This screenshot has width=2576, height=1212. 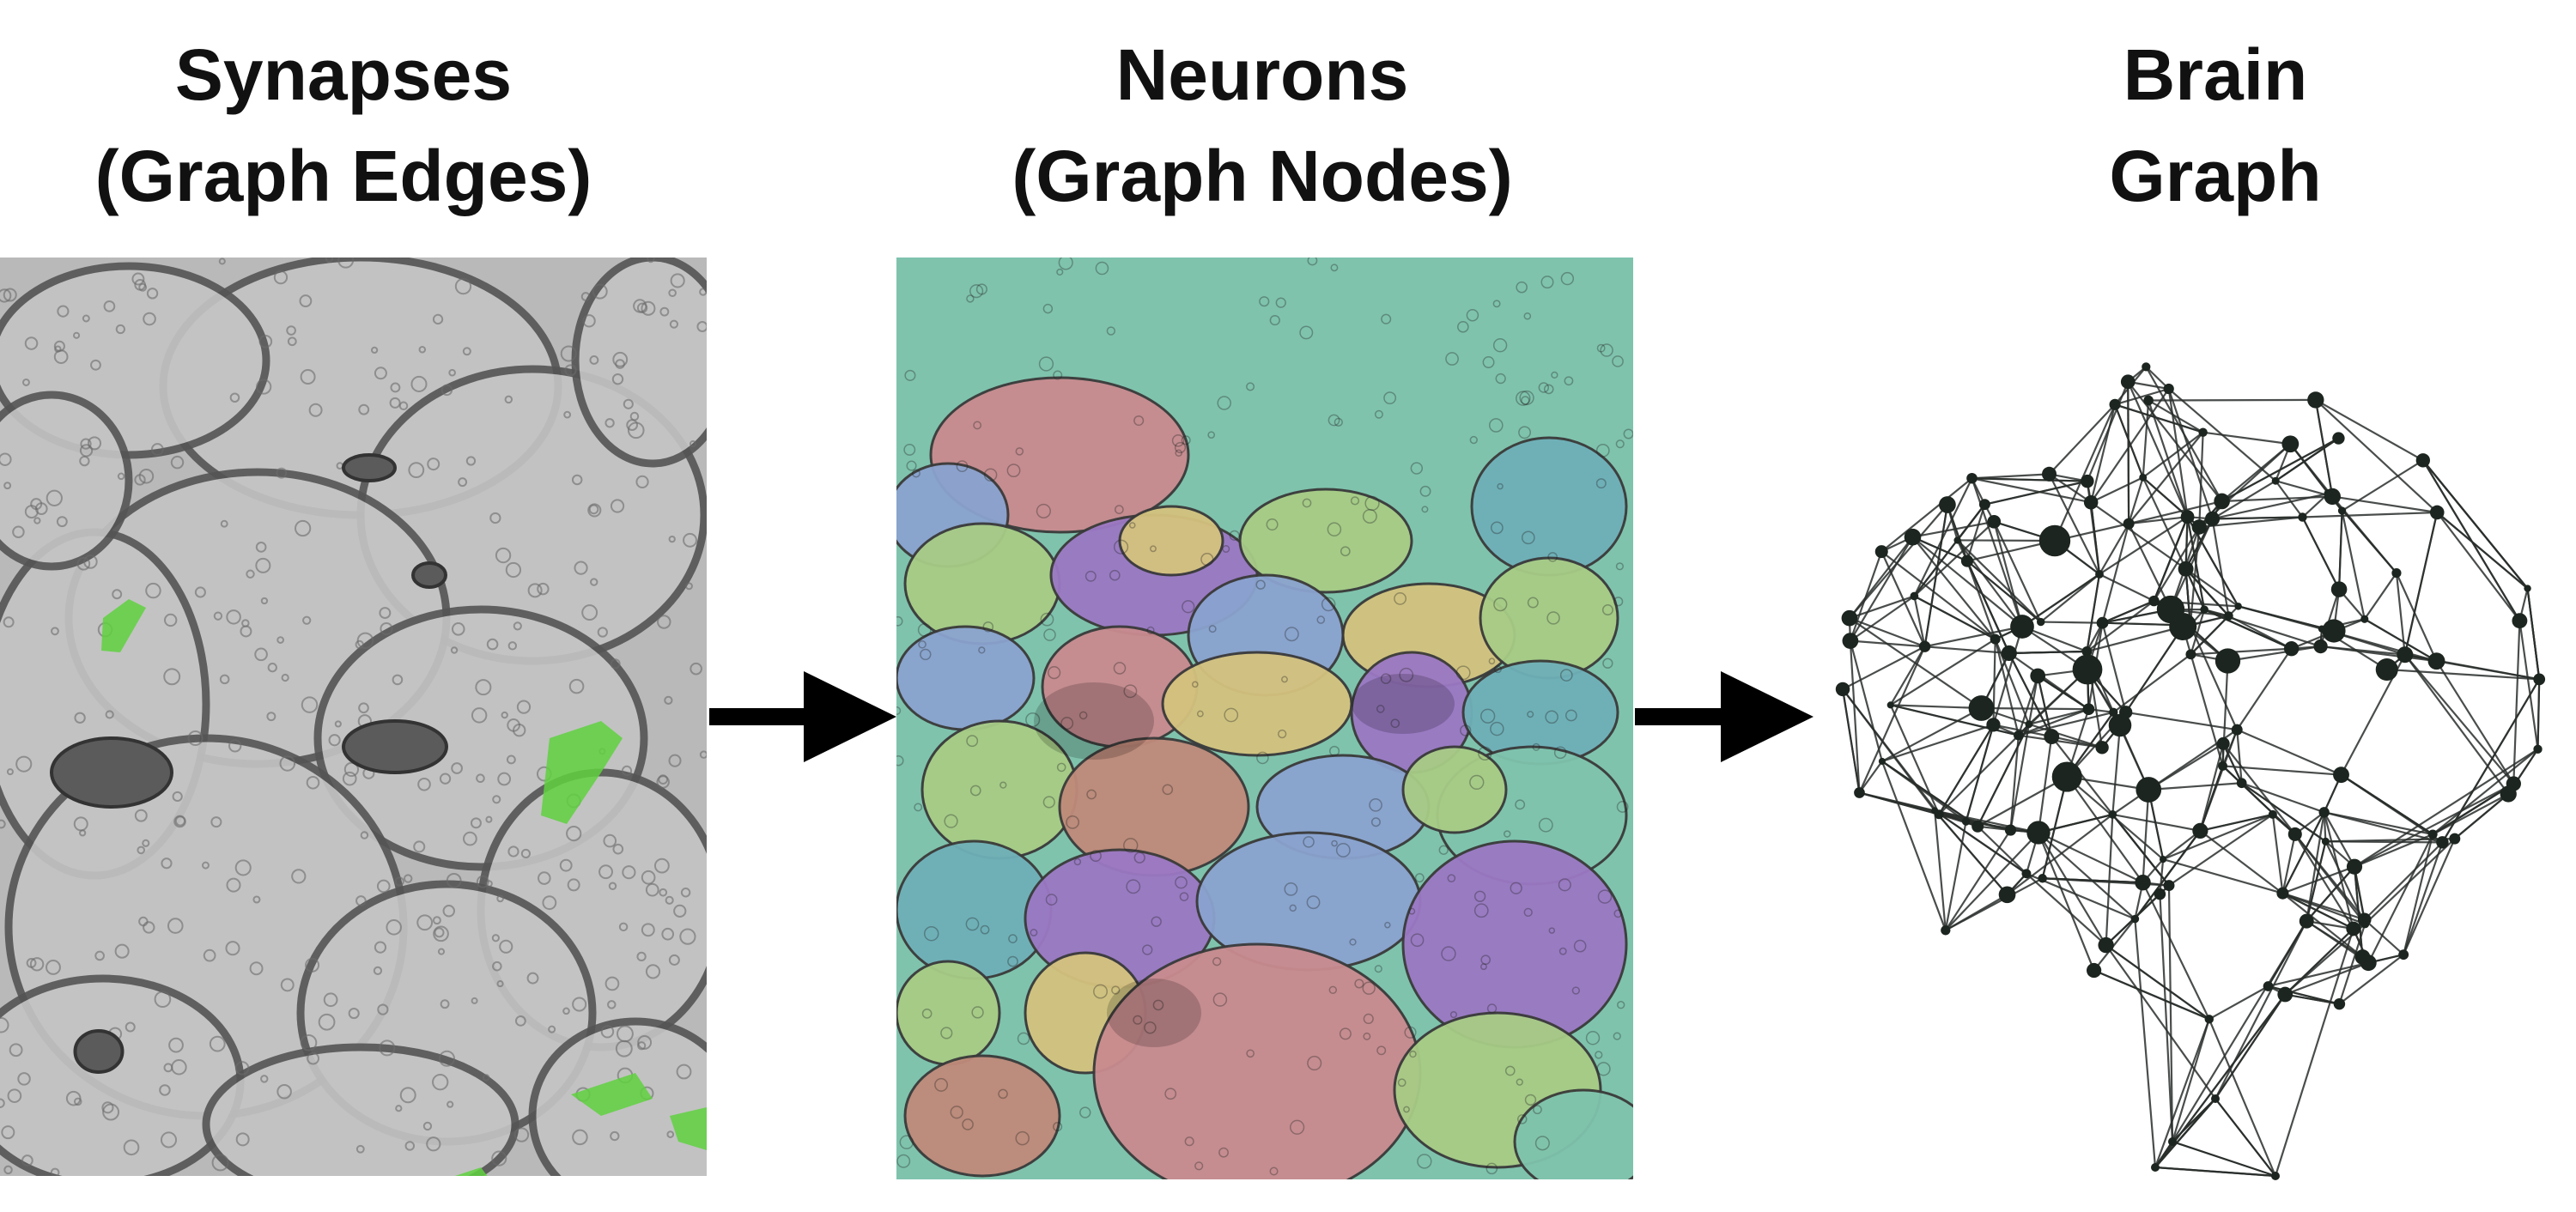 I want to click on neurons-title: Neurons (Graph Nodes), so click(x=1262, y=125).